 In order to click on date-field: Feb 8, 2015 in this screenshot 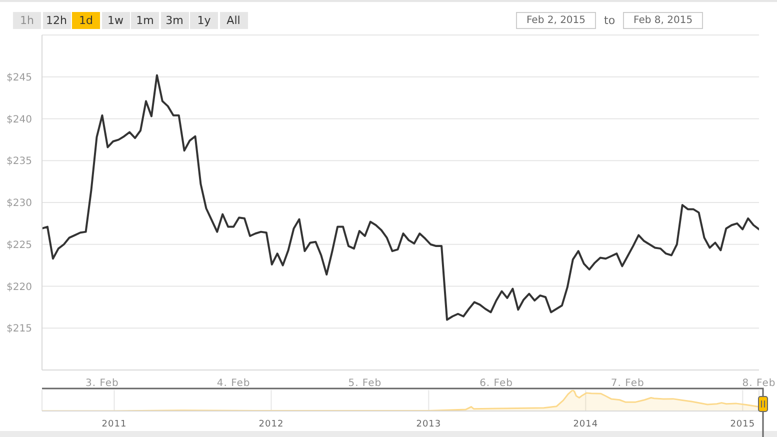, I will do `click(663, 20)`.